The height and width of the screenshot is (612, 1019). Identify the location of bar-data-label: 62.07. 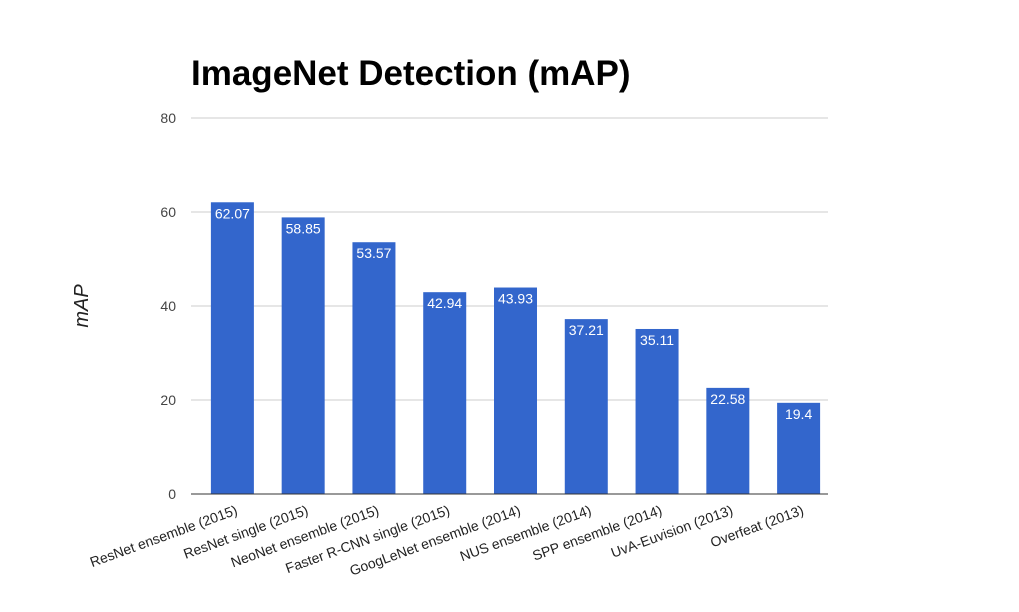
(232, 213).